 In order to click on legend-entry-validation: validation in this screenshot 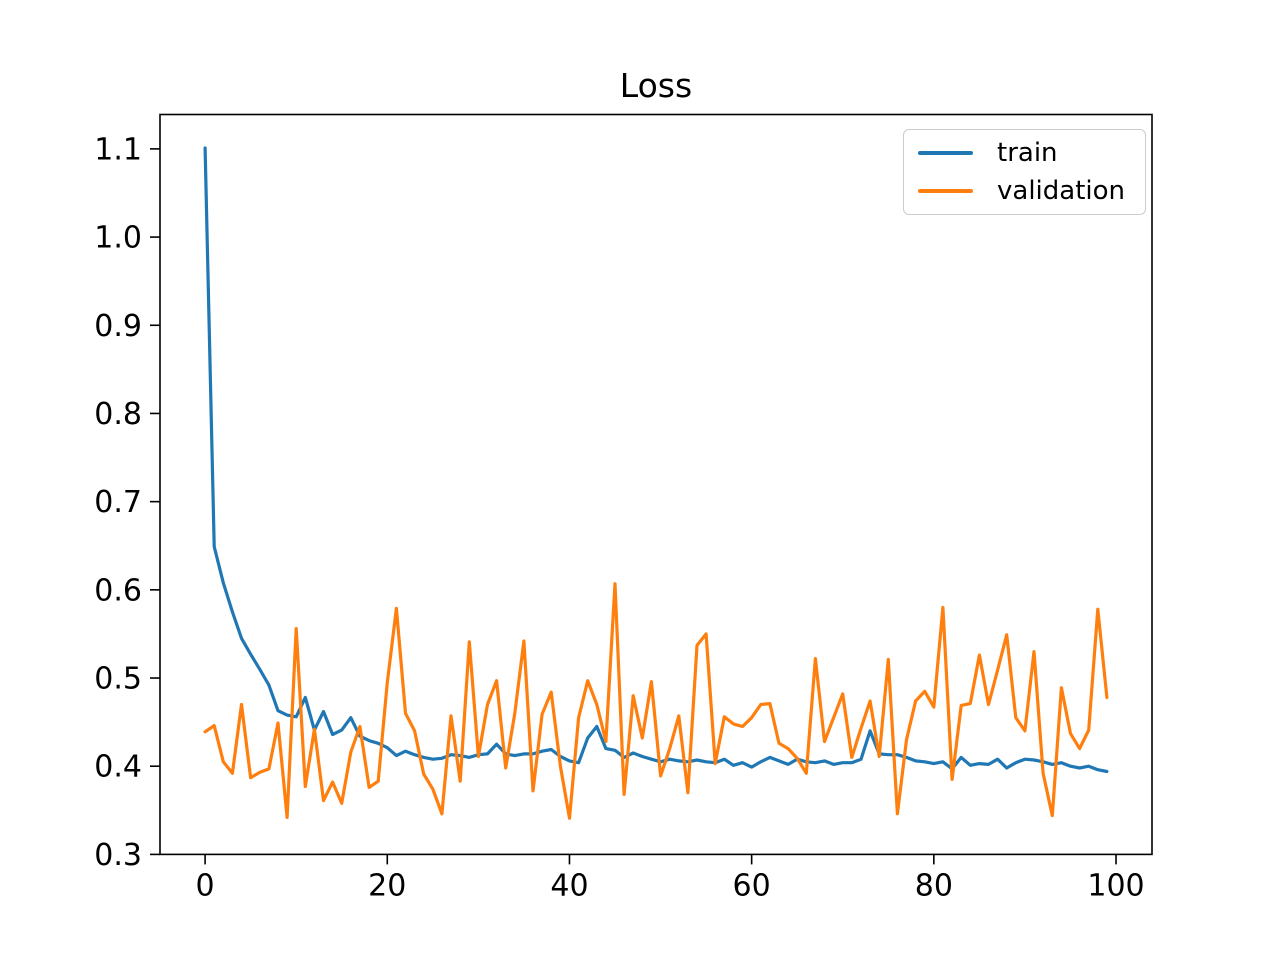, I will do `click(1024, 191)`.